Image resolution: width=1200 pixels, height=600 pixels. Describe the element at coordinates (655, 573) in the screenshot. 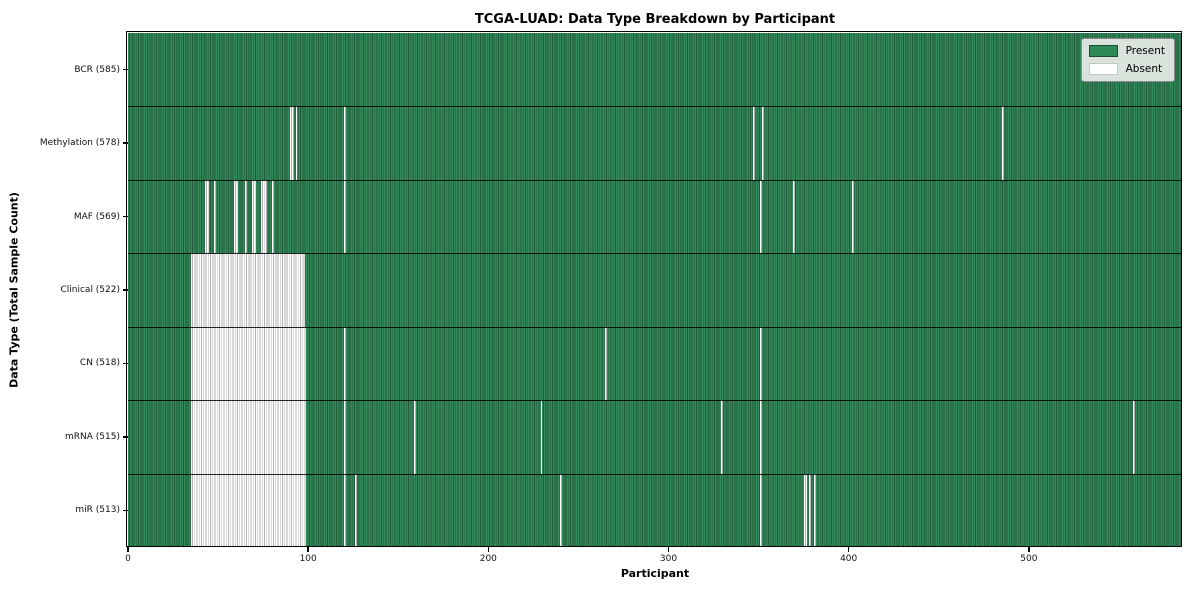

I see `x-axis-label: Participant` at that location.